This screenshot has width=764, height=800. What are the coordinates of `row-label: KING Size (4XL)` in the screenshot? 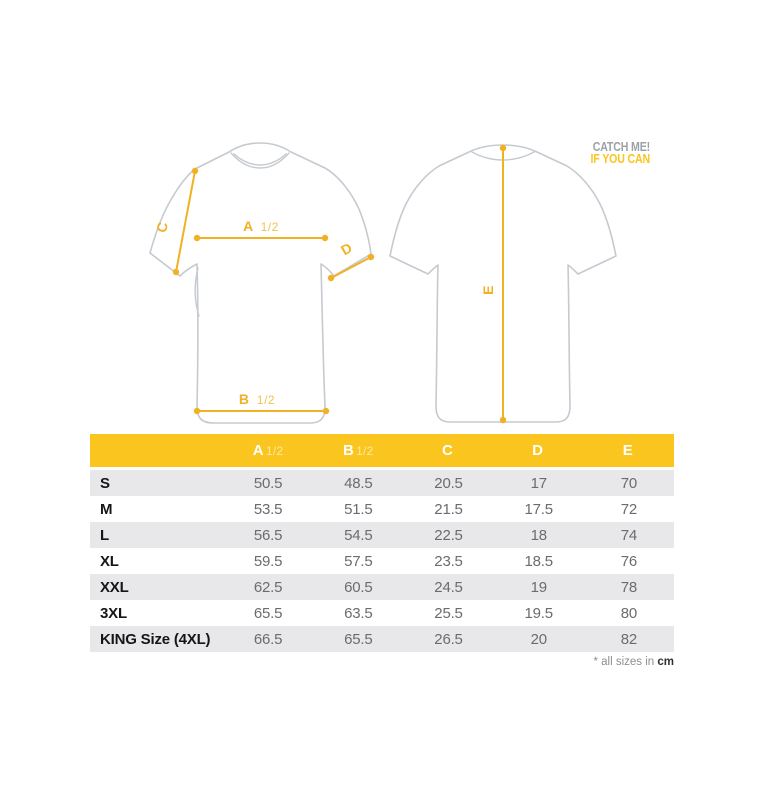 It's located at (155, 639).